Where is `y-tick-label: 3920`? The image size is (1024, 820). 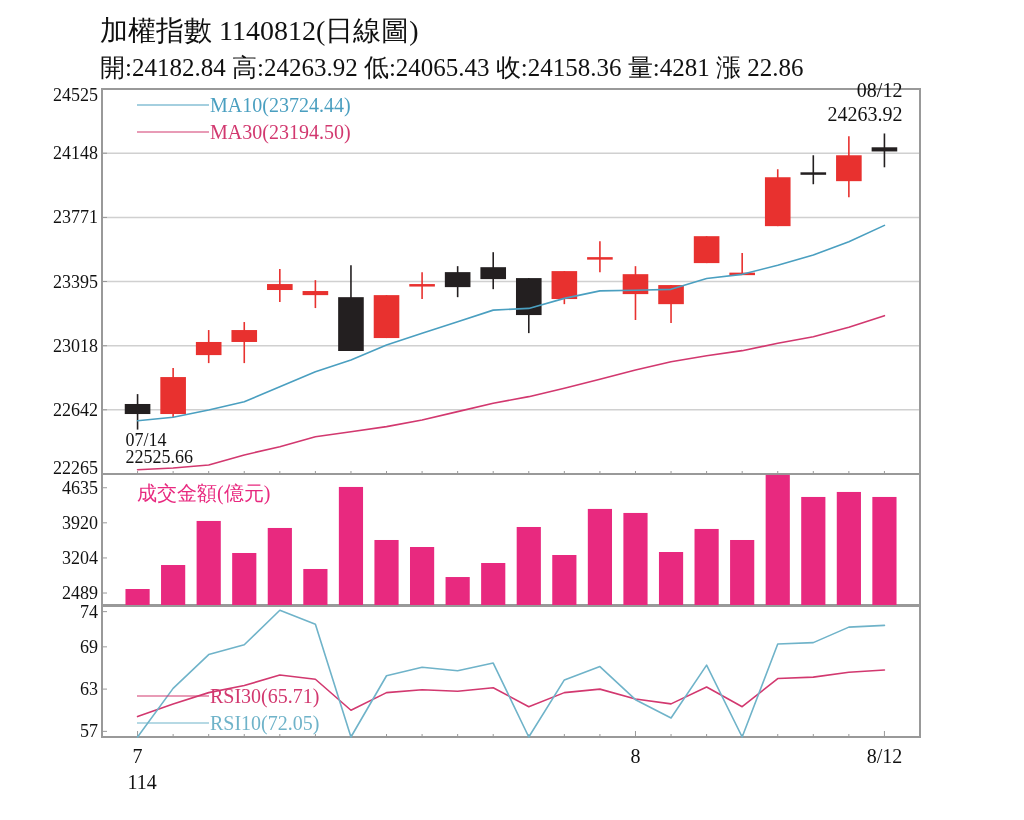
y-tick-label: 3920 is located at coordinates (80, 522).